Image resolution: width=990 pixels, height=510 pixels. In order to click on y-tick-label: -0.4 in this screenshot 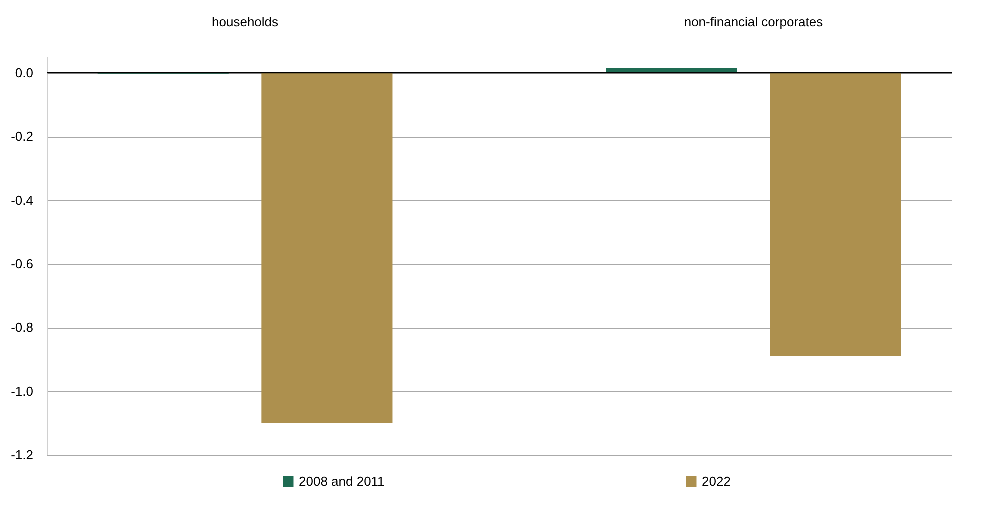, I will do `click(22, 200)`.